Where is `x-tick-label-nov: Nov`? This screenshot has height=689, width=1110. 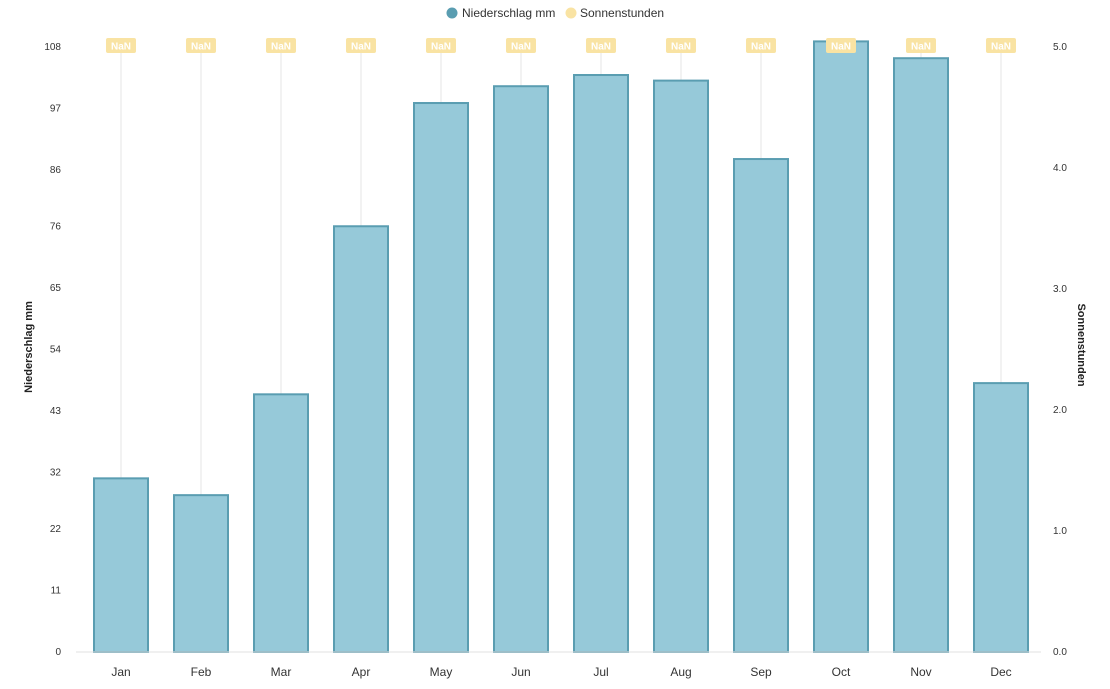
x-tick-label-nov: Nov is located at coordinates (920, 672).